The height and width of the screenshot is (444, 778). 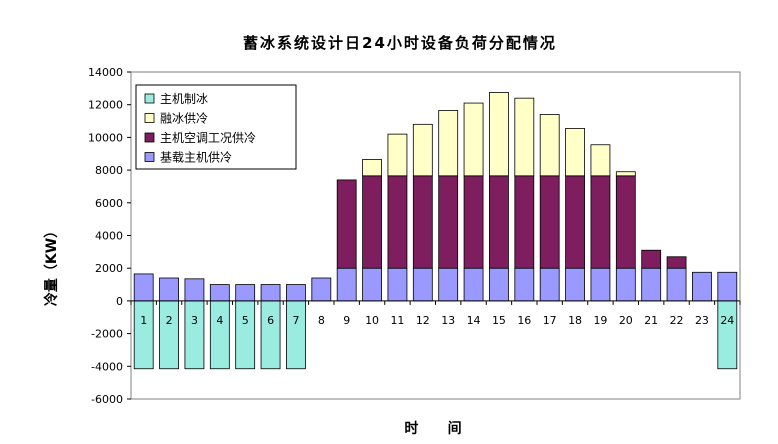 What do you see at coordinates (184, 99) in the screenshot?
I see `legend-label: 主机制冰` at bounding box center [184, 99].